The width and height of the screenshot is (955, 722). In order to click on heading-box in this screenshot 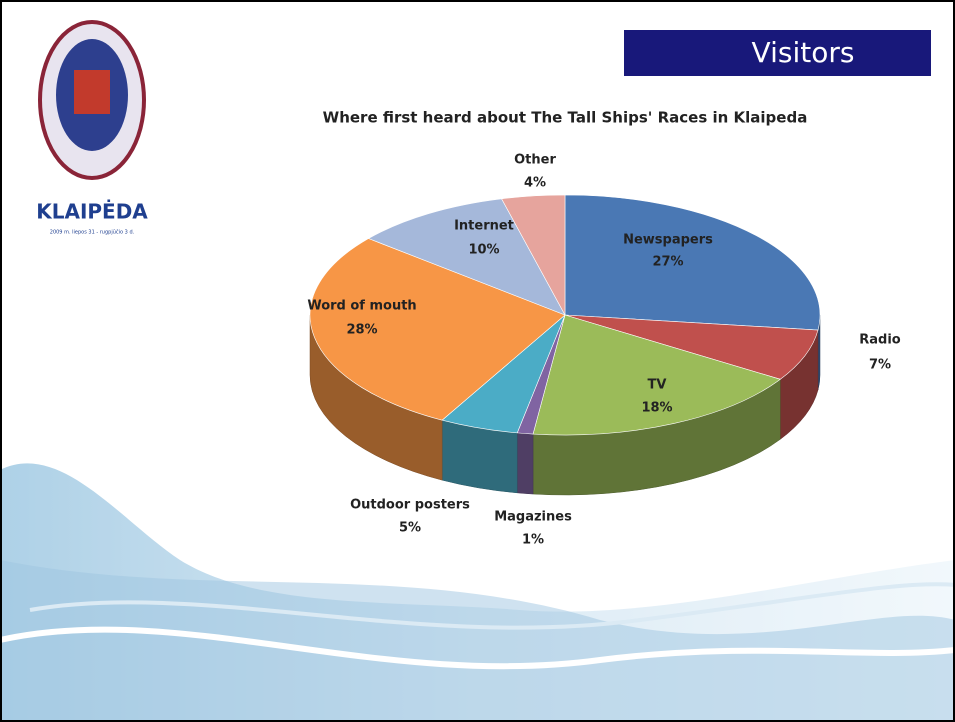, I will do `click(777, 53)`.